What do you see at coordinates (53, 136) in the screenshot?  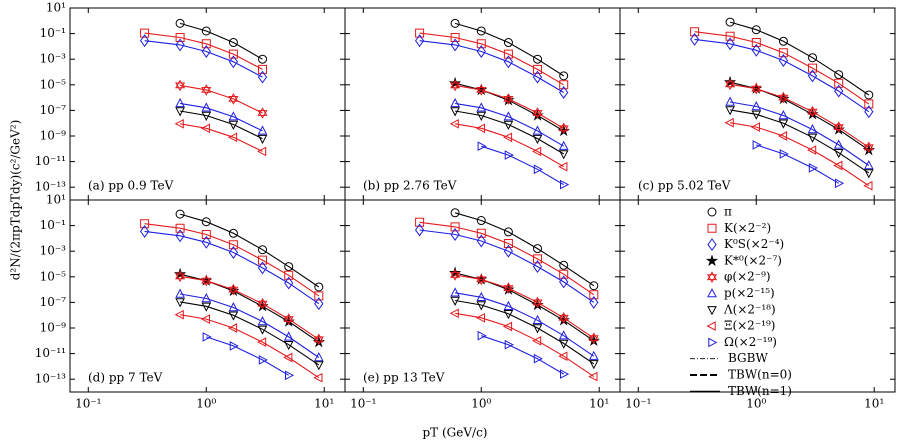 I see `y-tick-label: 10⁻⁹` at bounding box center [53, 136].